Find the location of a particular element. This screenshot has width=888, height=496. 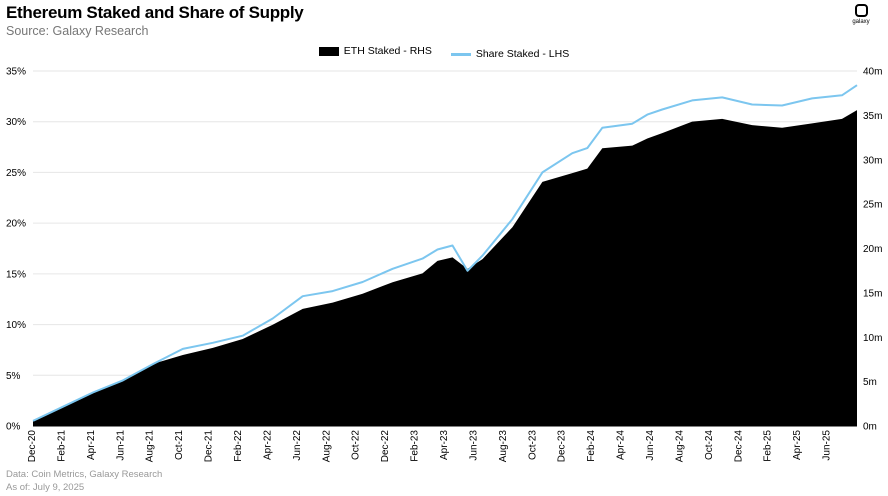

right-axis-tick-label: 0m is located at coordinates (870, 427).